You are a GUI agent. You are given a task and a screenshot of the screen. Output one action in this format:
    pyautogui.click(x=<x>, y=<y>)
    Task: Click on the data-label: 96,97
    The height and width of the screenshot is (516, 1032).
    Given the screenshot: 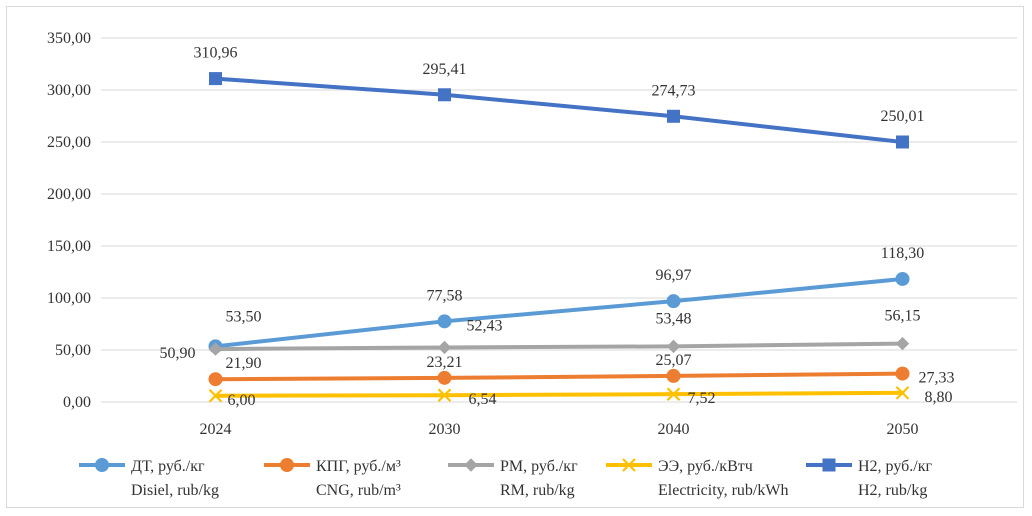 What is the action you would take?
    pyautogui.click(x=674, y=275)
    